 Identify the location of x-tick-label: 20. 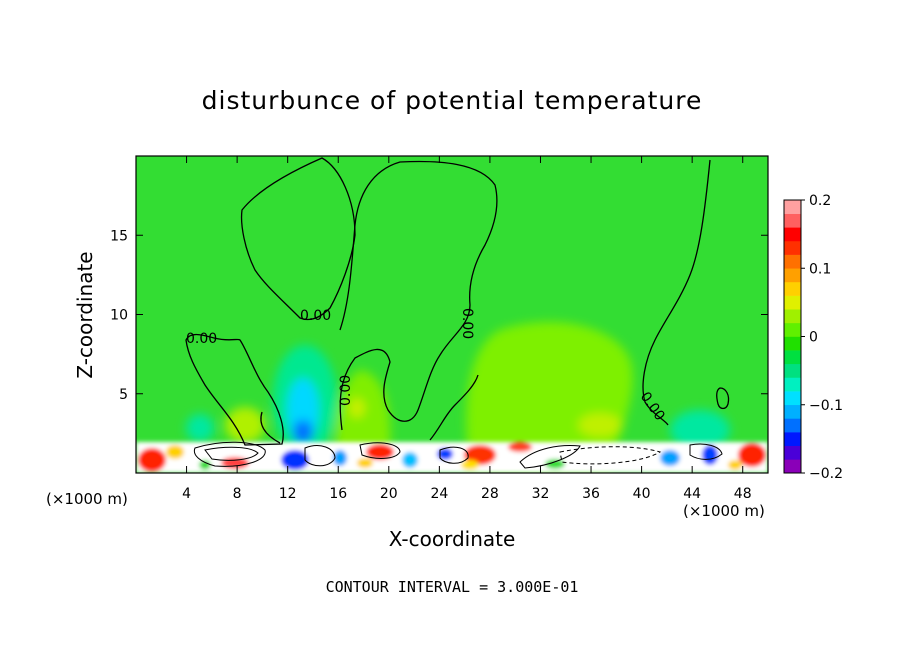
(389, 494).